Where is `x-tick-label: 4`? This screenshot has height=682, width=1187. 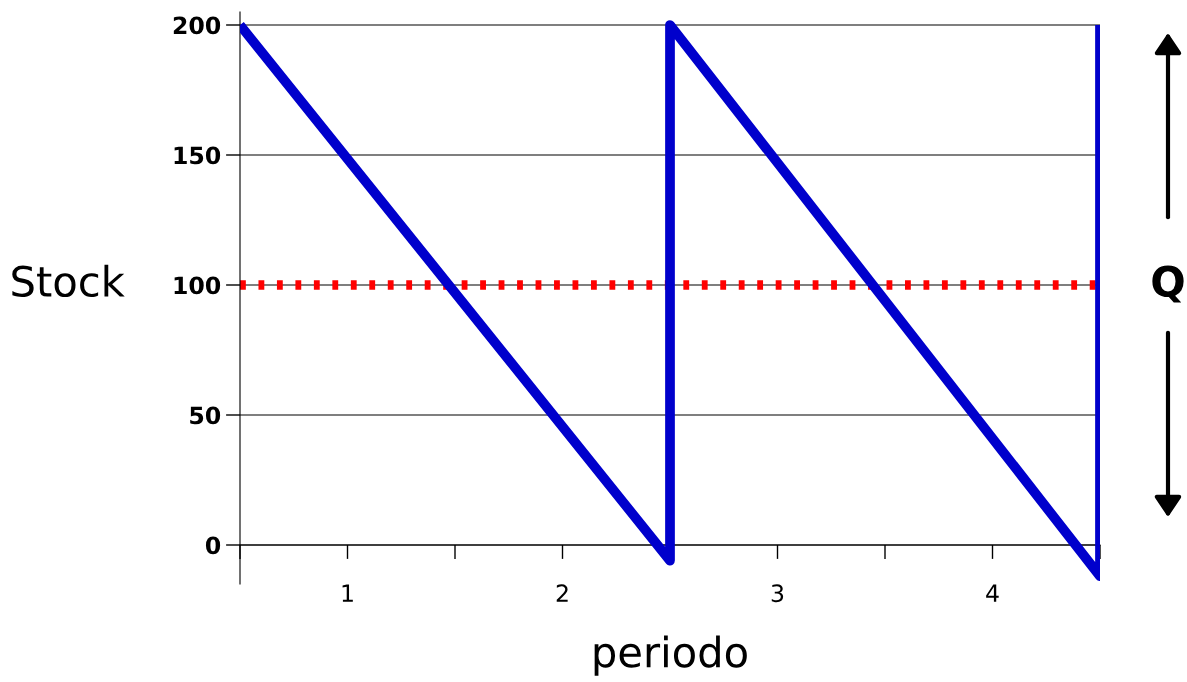 x-tick-label: 4 is located at coordinates (992, 593).